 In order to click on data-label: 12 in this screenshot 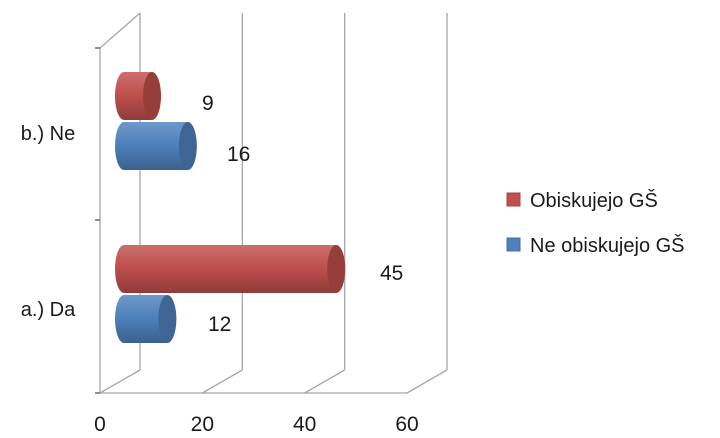, I will do `click(219, 324)`.